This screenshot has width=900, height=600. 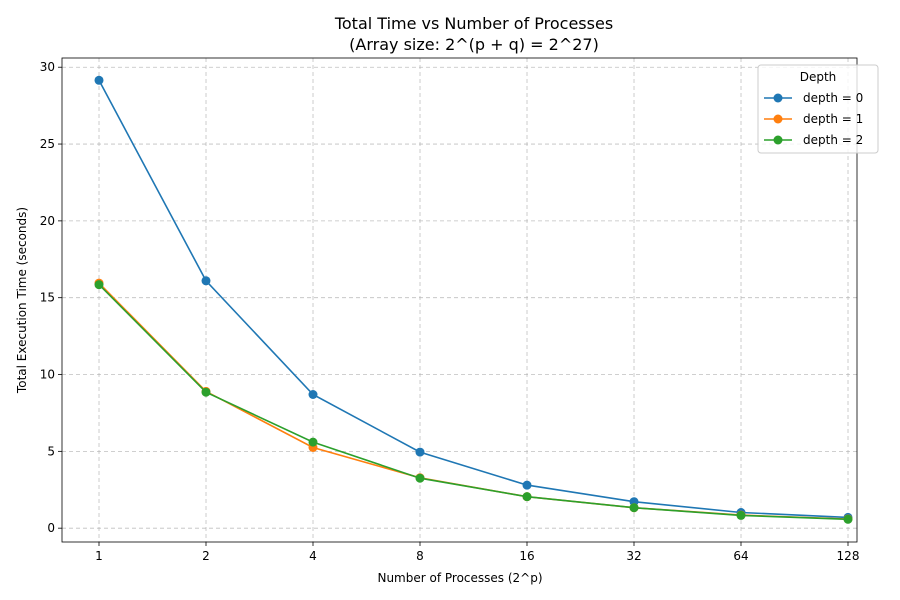 What do you see at coordinates (740, 556) in the screenshot?
I see `x-tick-label: 64` at bounding box center [740, 556].